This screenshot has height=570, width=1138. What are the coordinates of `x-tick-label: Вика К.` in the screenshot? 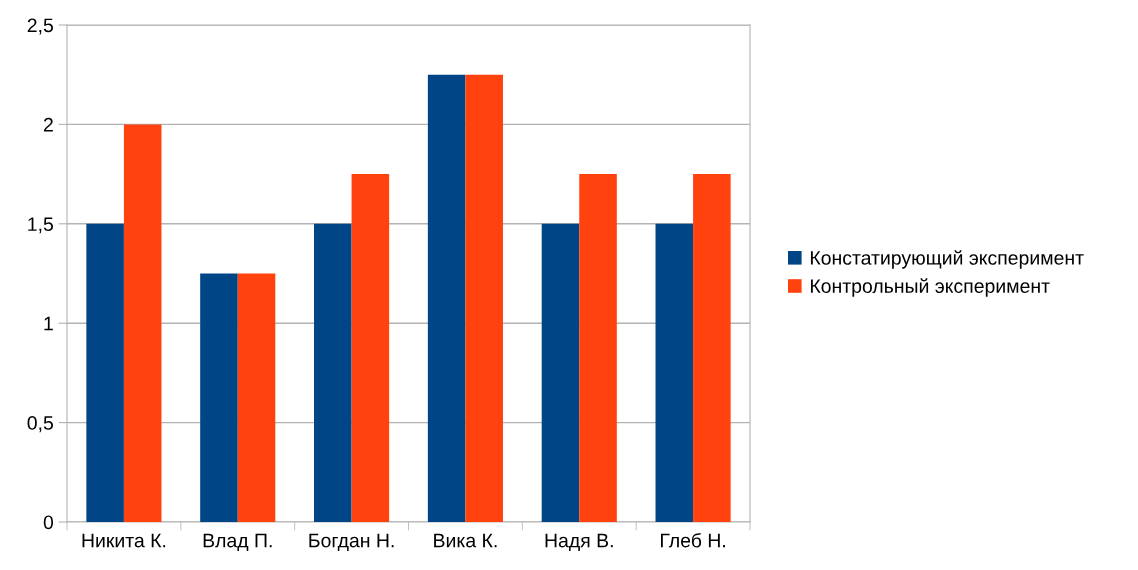 It's located at (465, 540).